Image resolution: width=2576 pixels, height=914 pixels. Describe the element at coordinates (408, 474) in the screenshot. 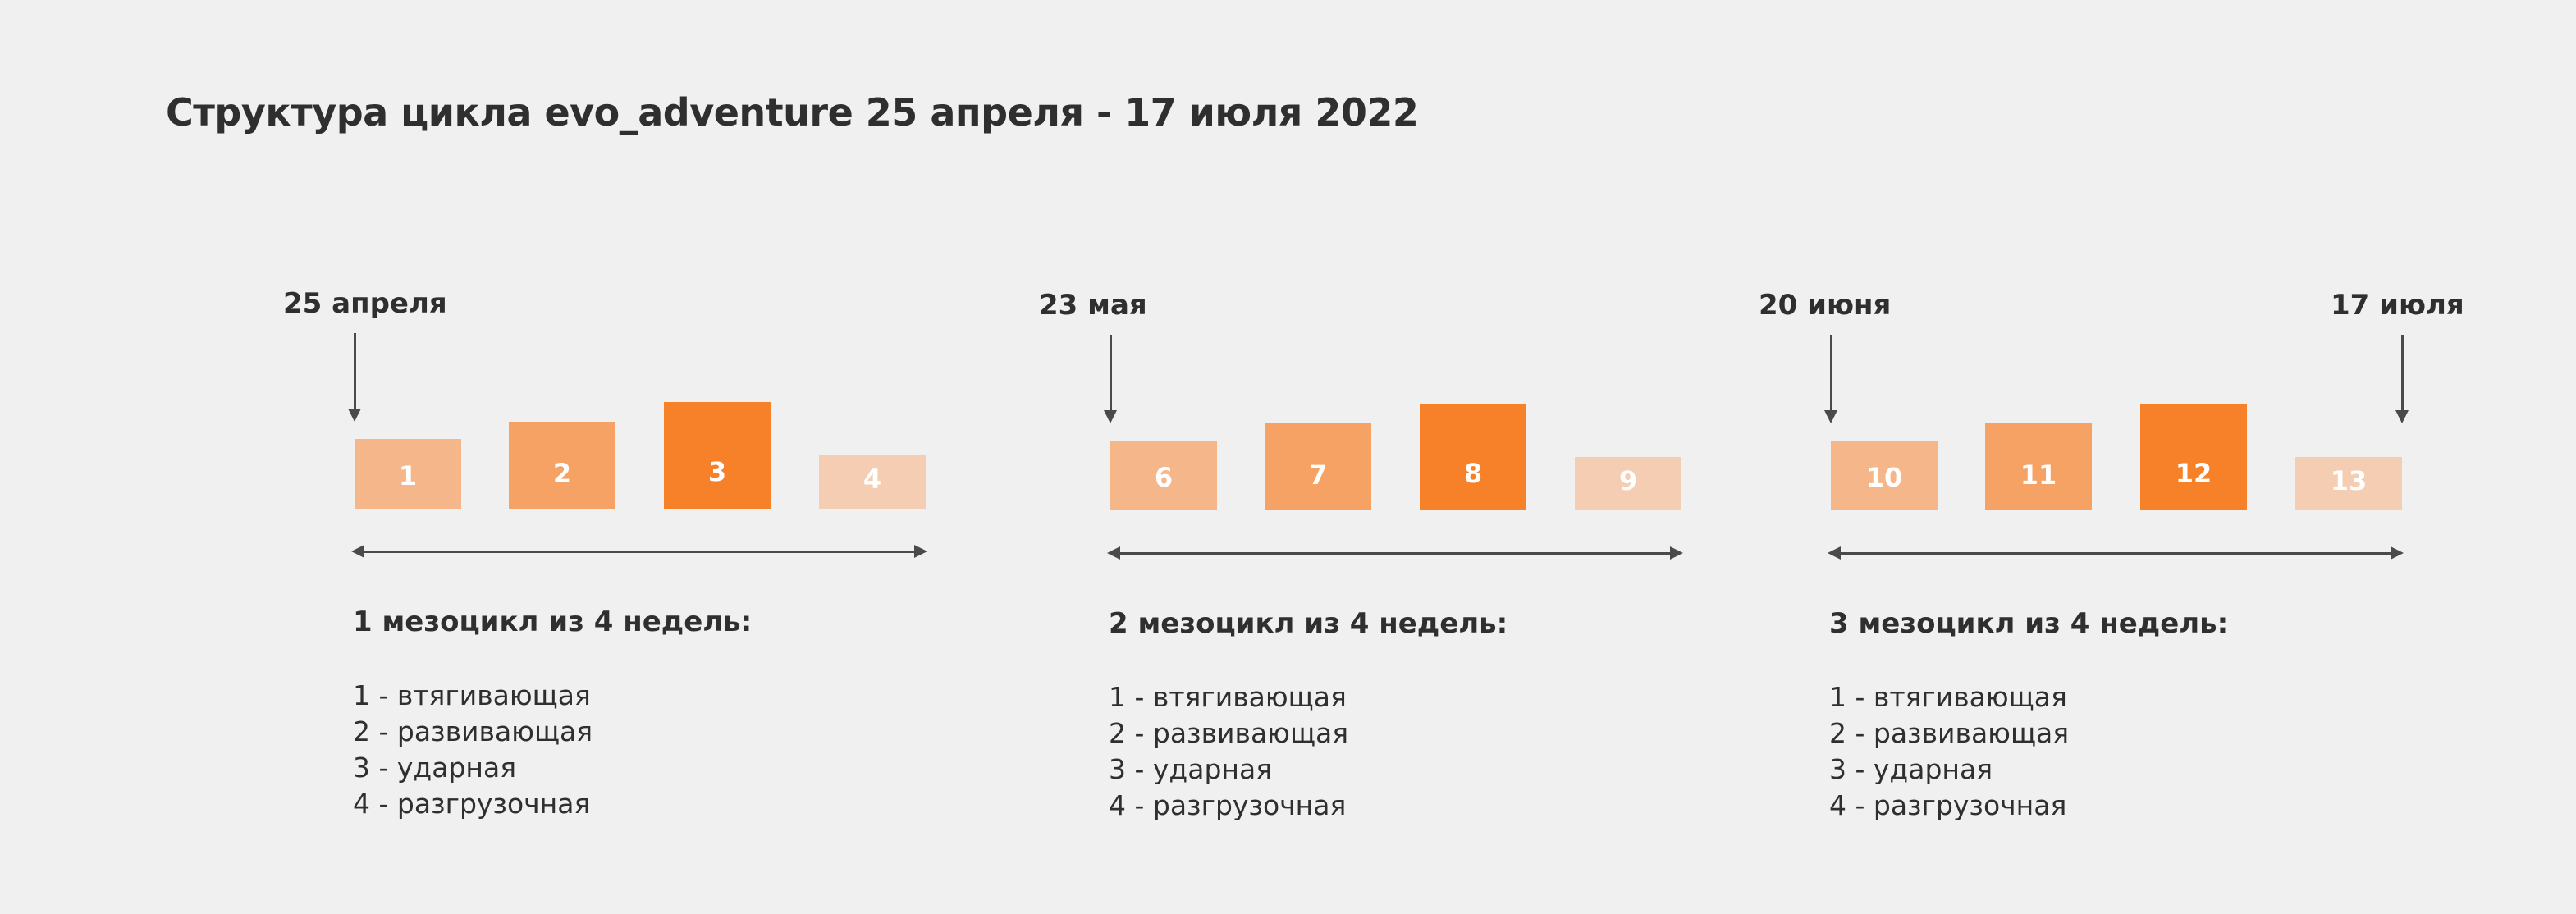

I see `week-block: 1` at that location.